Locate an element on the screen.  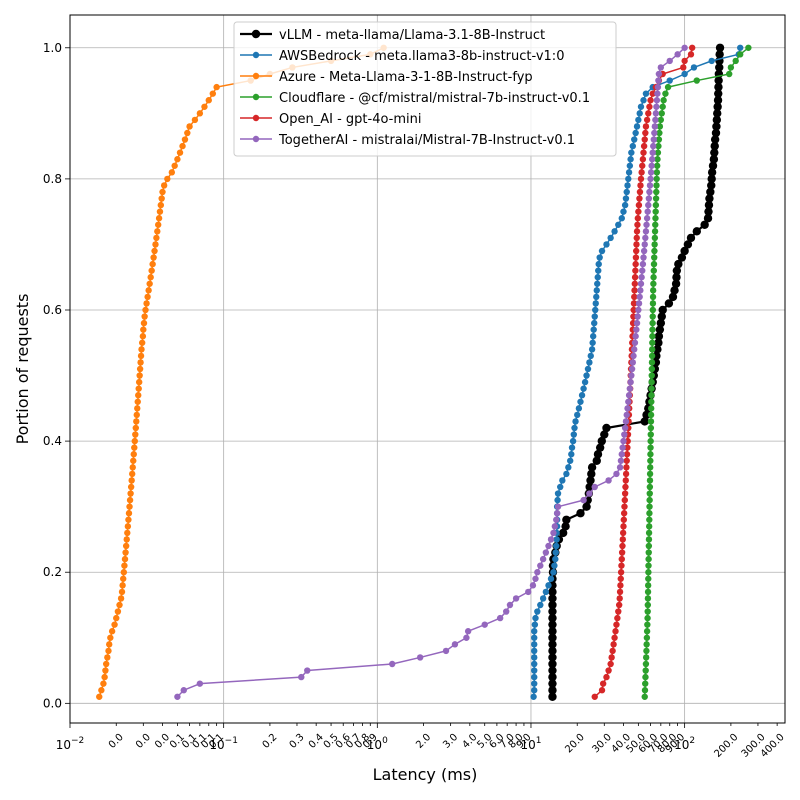
x-major-tick-label: 10−1 is located at coordinates (223, 744).